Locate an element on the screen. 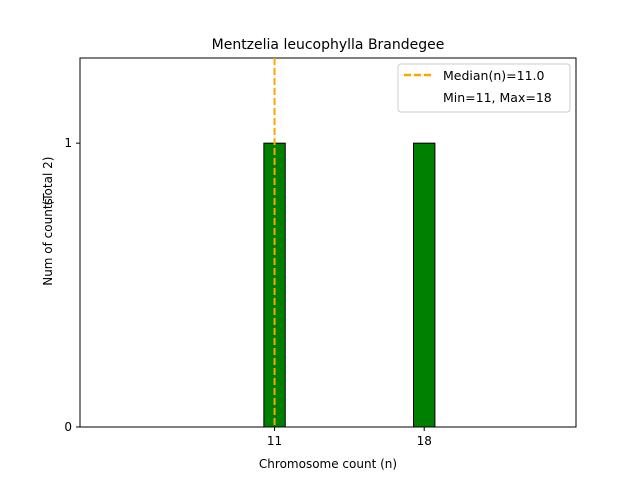 The image size is (640, 480). legend-box is located at coordinates (484, 88).